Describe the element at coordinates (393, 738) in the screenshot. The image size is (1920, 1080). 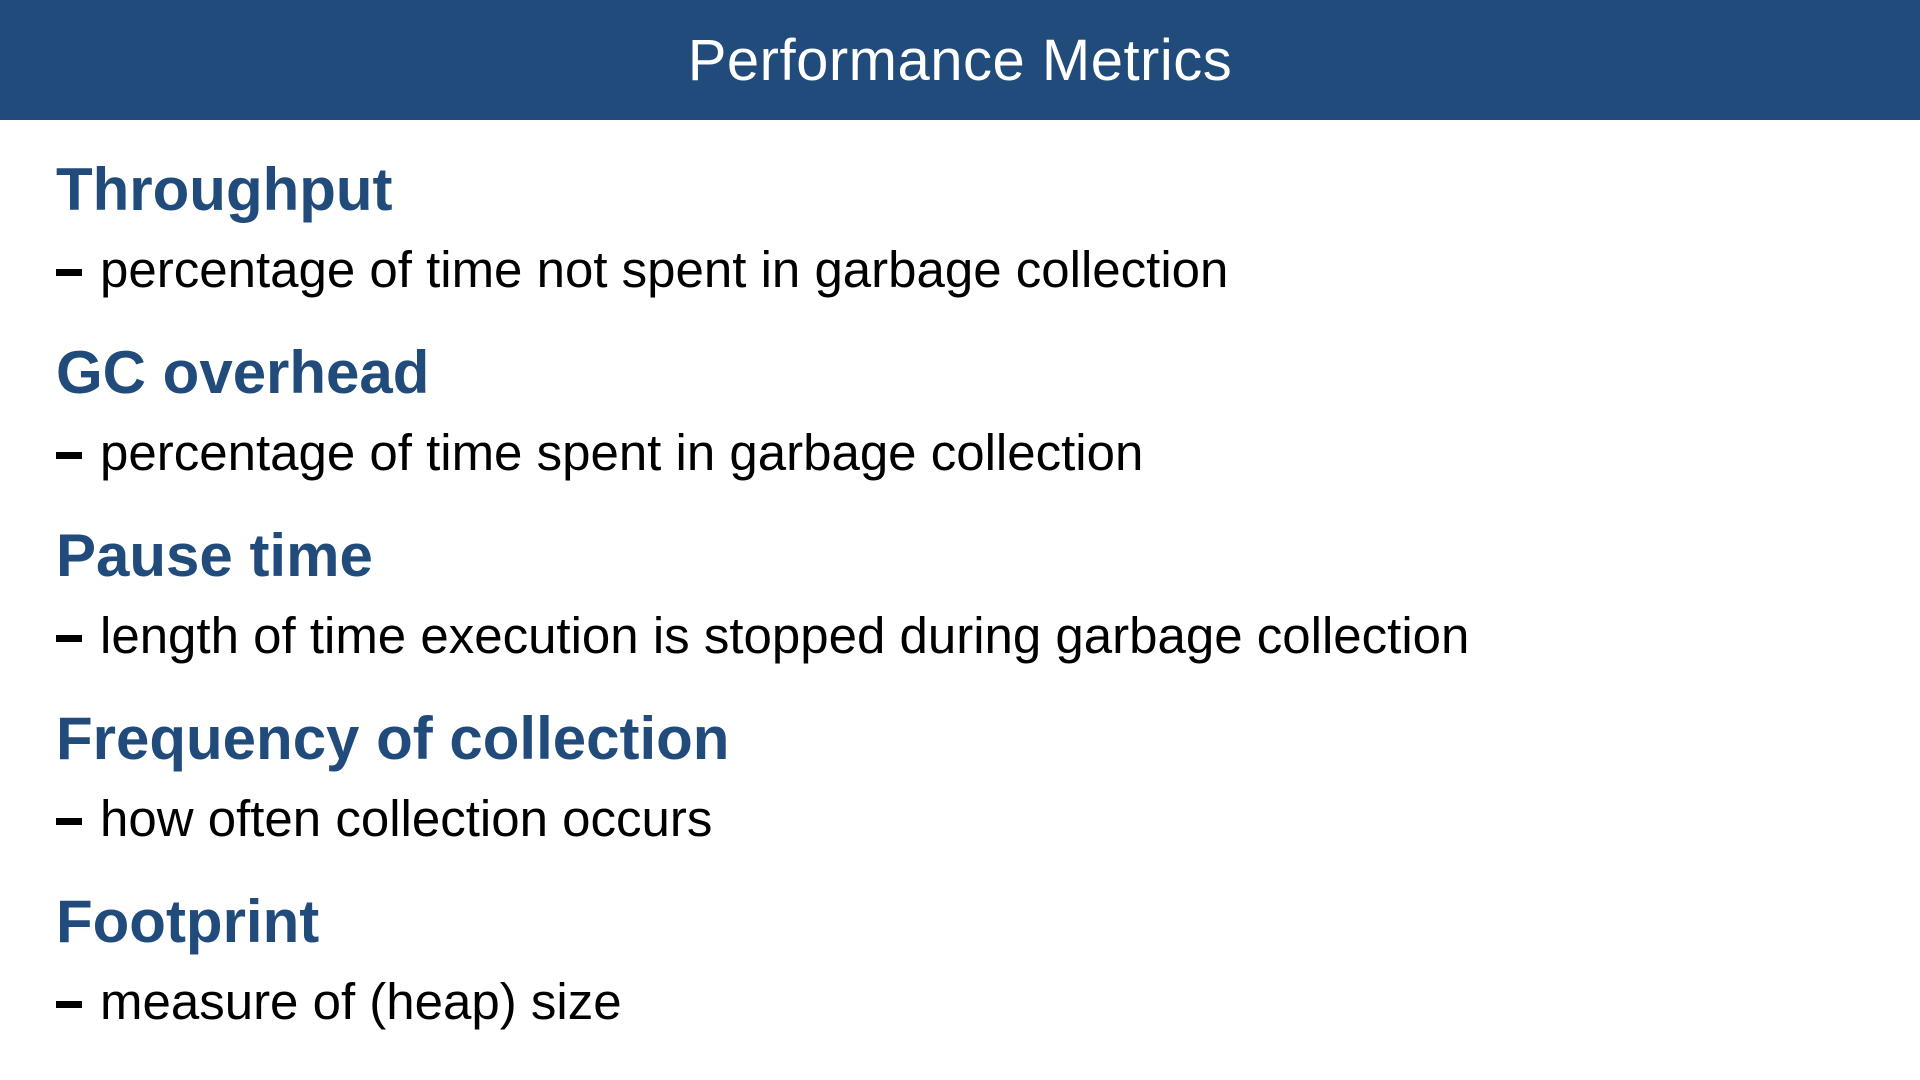
I see `metric-name: Frequency of collection` at that location.